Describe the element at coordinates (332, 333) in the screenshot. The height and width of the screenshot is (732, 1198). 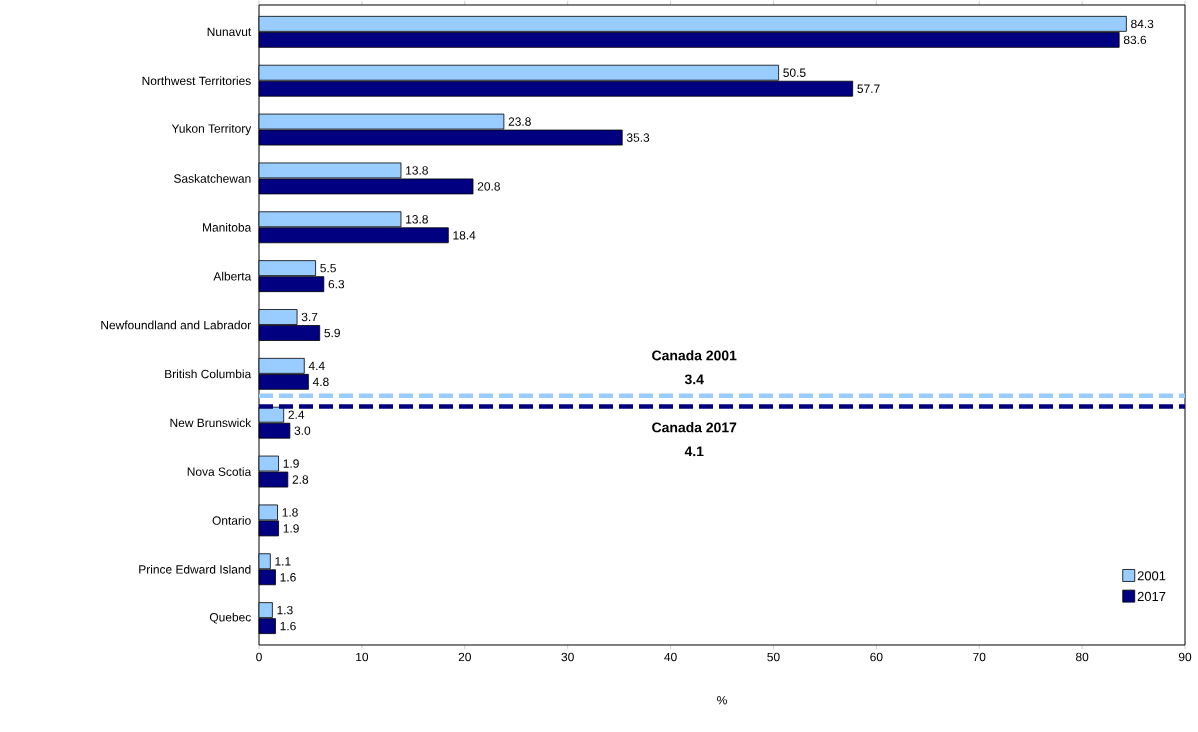
I see `data-label: 5.9` at that location.